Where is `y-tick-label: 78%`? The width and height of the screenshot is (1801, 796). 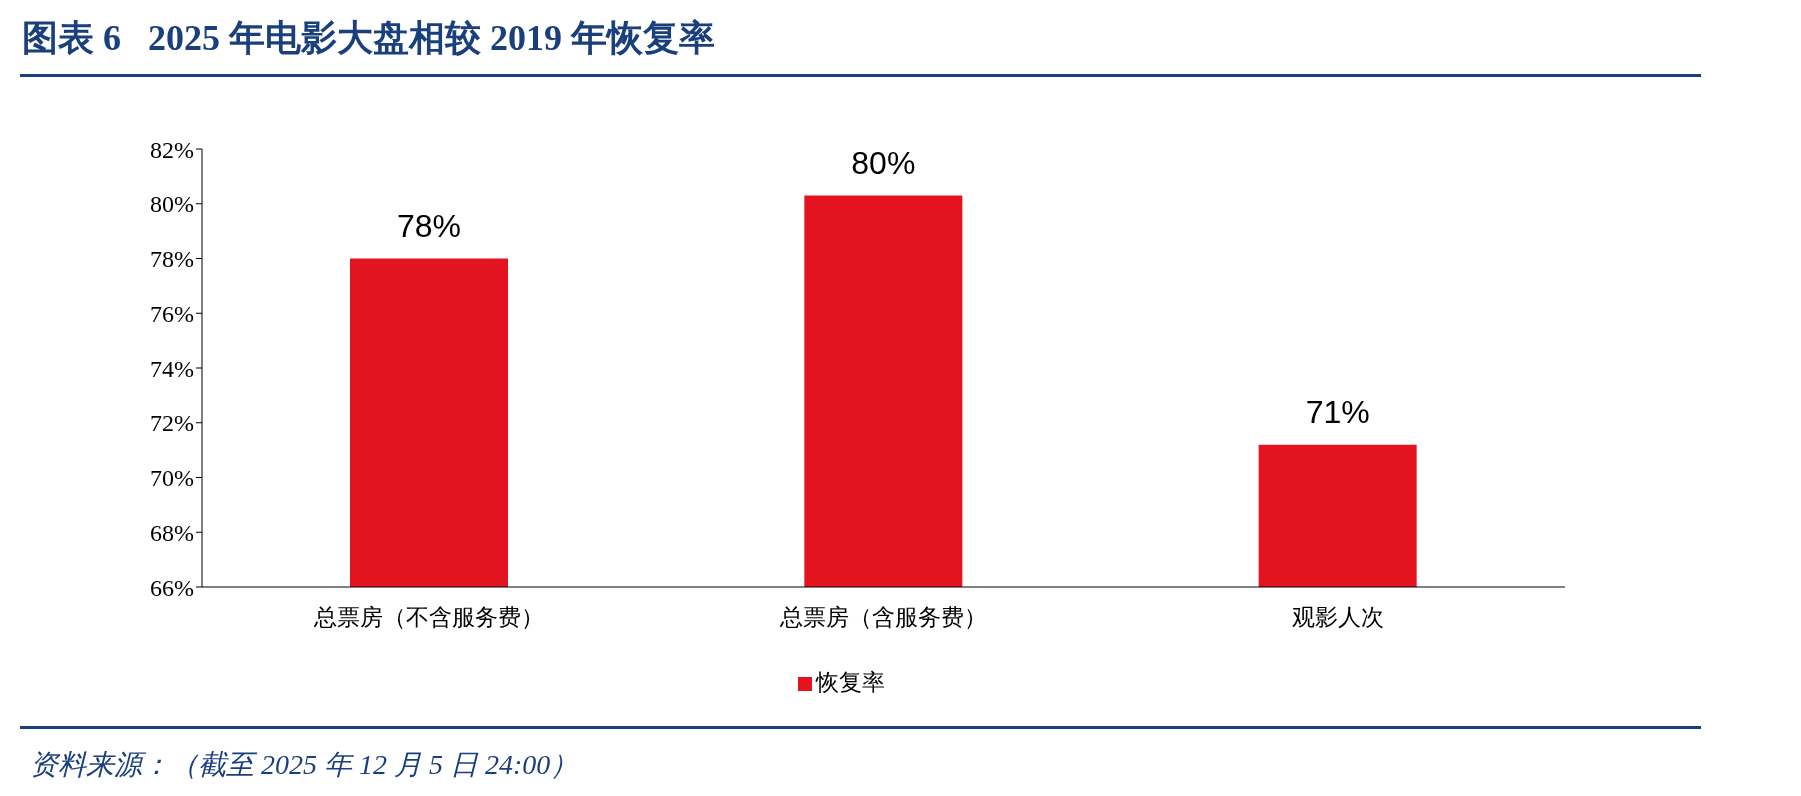
y-tick-label: 78% is located at coordinates (172, 259).